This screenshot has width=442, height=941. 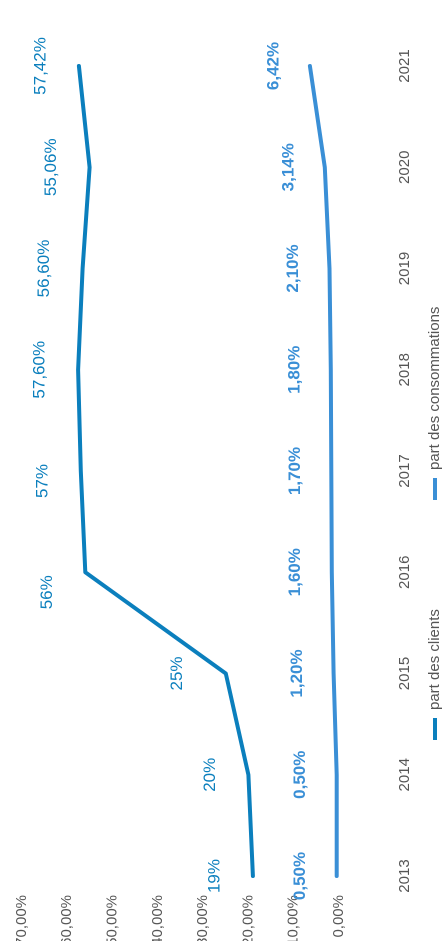 What do you see at coordinates (293, 918) in the screenshot?
I see `y-tick-label: 10,00%` at bounding box center [293, 918].